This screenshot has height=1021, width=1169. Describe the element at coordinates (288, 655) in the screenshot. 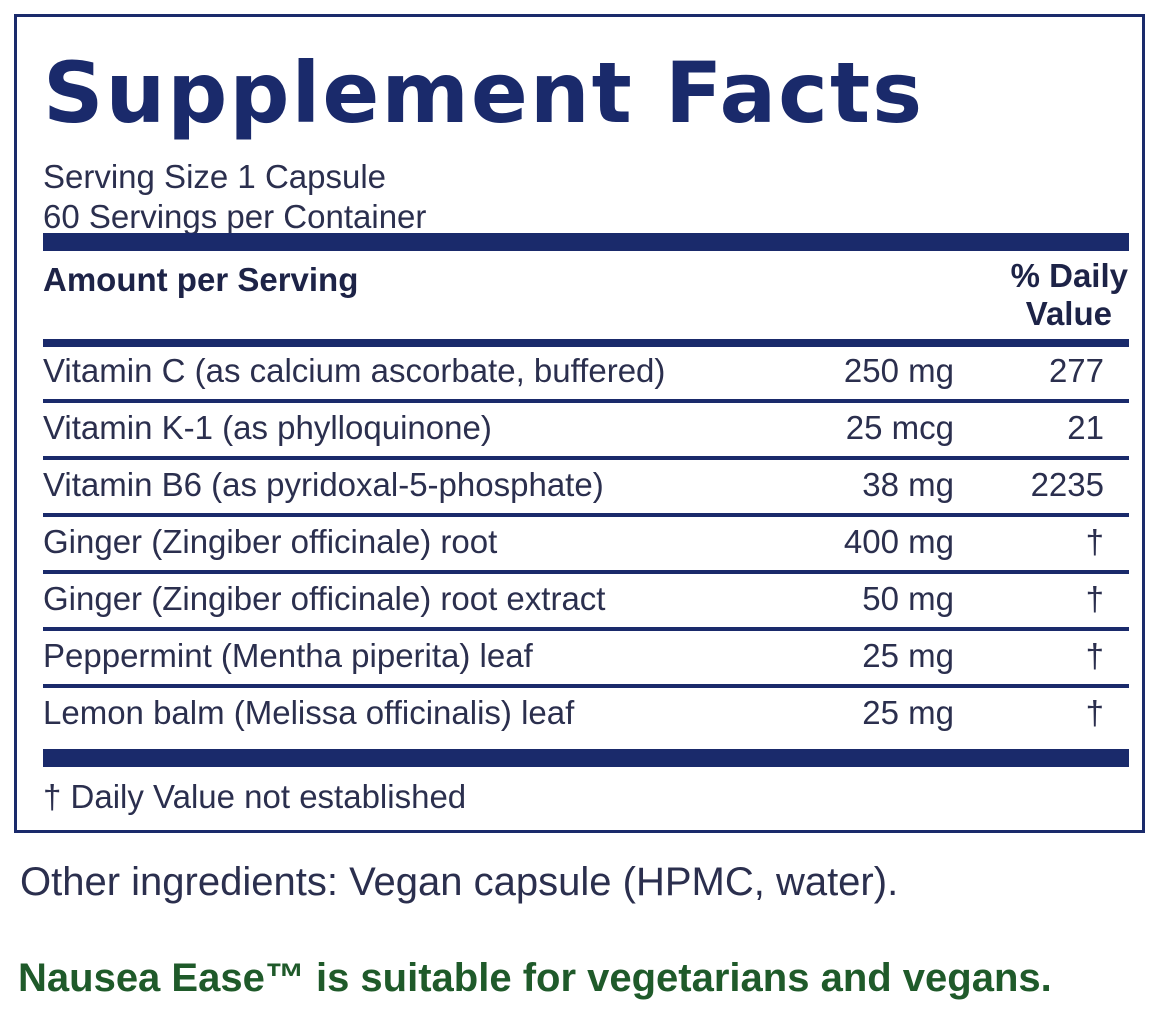

I see `nutrient-name: Peppermint (Mentha piperita) leaf` at that location.